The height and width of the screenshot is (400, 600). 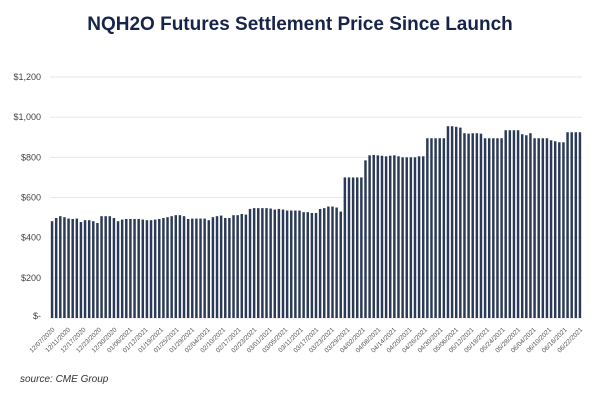 I want to click on y-tick-label: $400, so click(x=31, y=238).